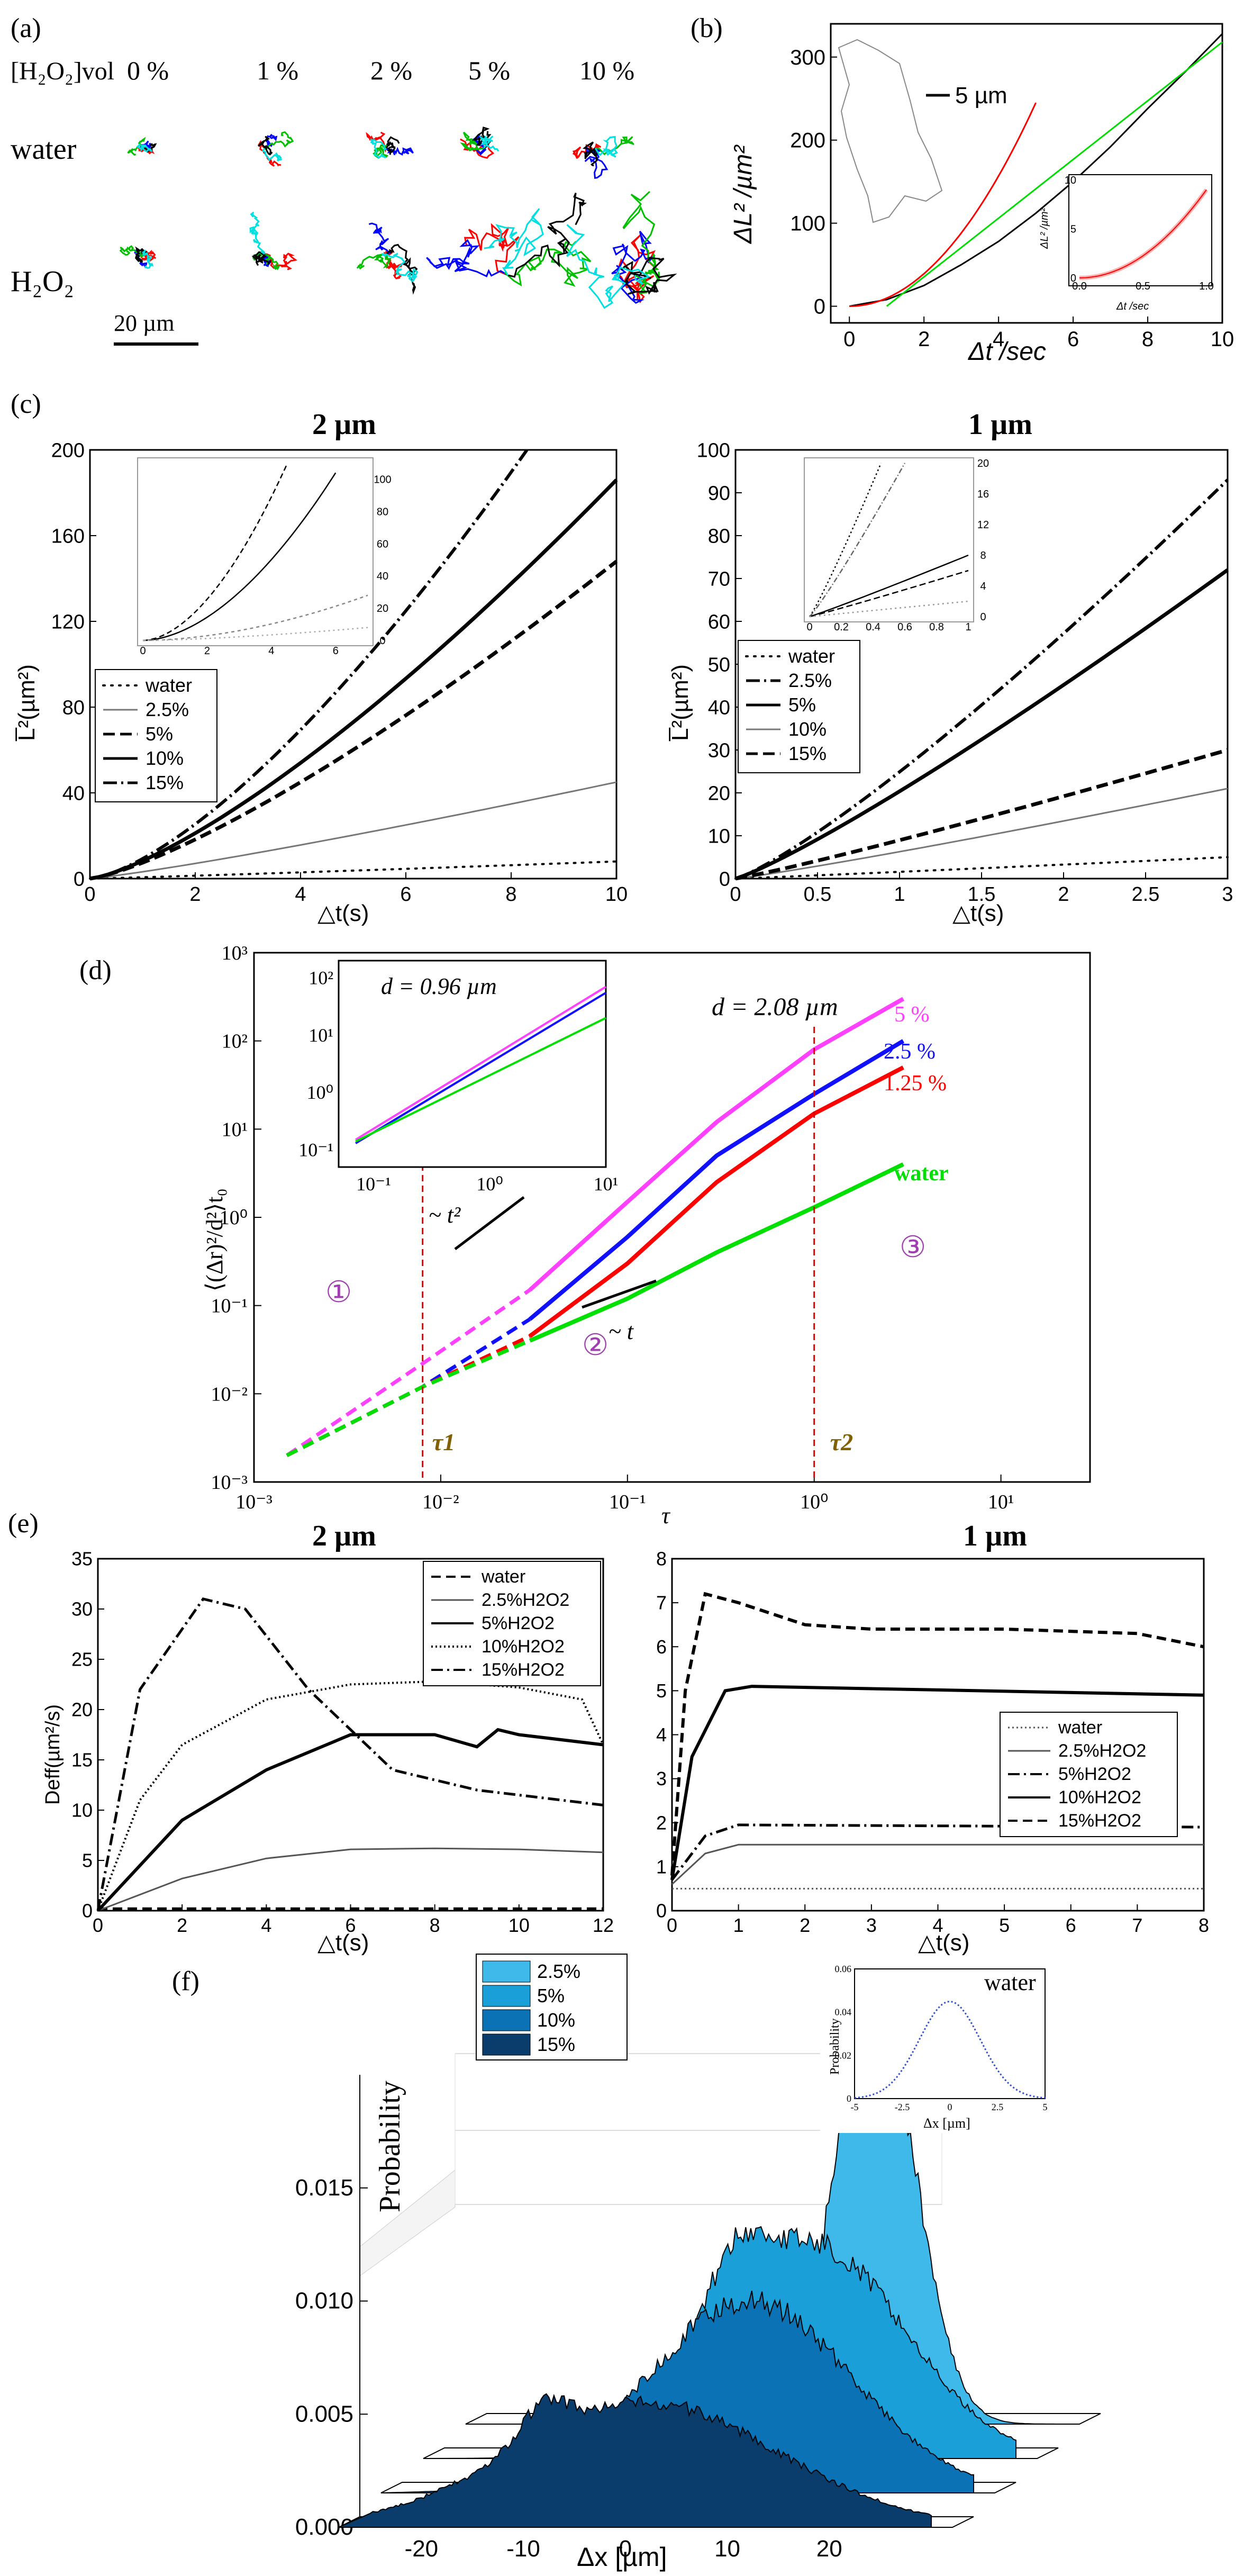 This screenshot has height=2576, width=1244. Describe the element at coordinates (829, 2549) in the screenshot. I see `f-x-tick-label: 20` at that location.